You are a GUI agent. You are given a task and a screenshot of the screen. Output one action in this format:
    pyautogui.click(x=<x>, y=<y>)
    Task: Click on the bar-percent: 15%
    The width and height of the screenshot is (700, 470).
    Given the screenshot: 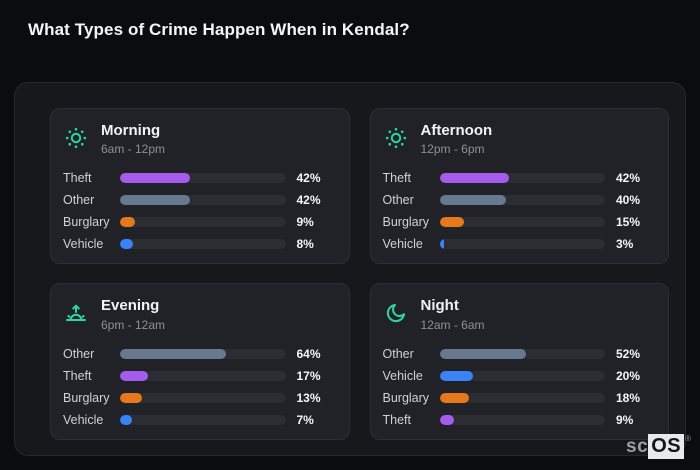 What is the action you would take?
    pyautogui.click(x=628, y=222)
    